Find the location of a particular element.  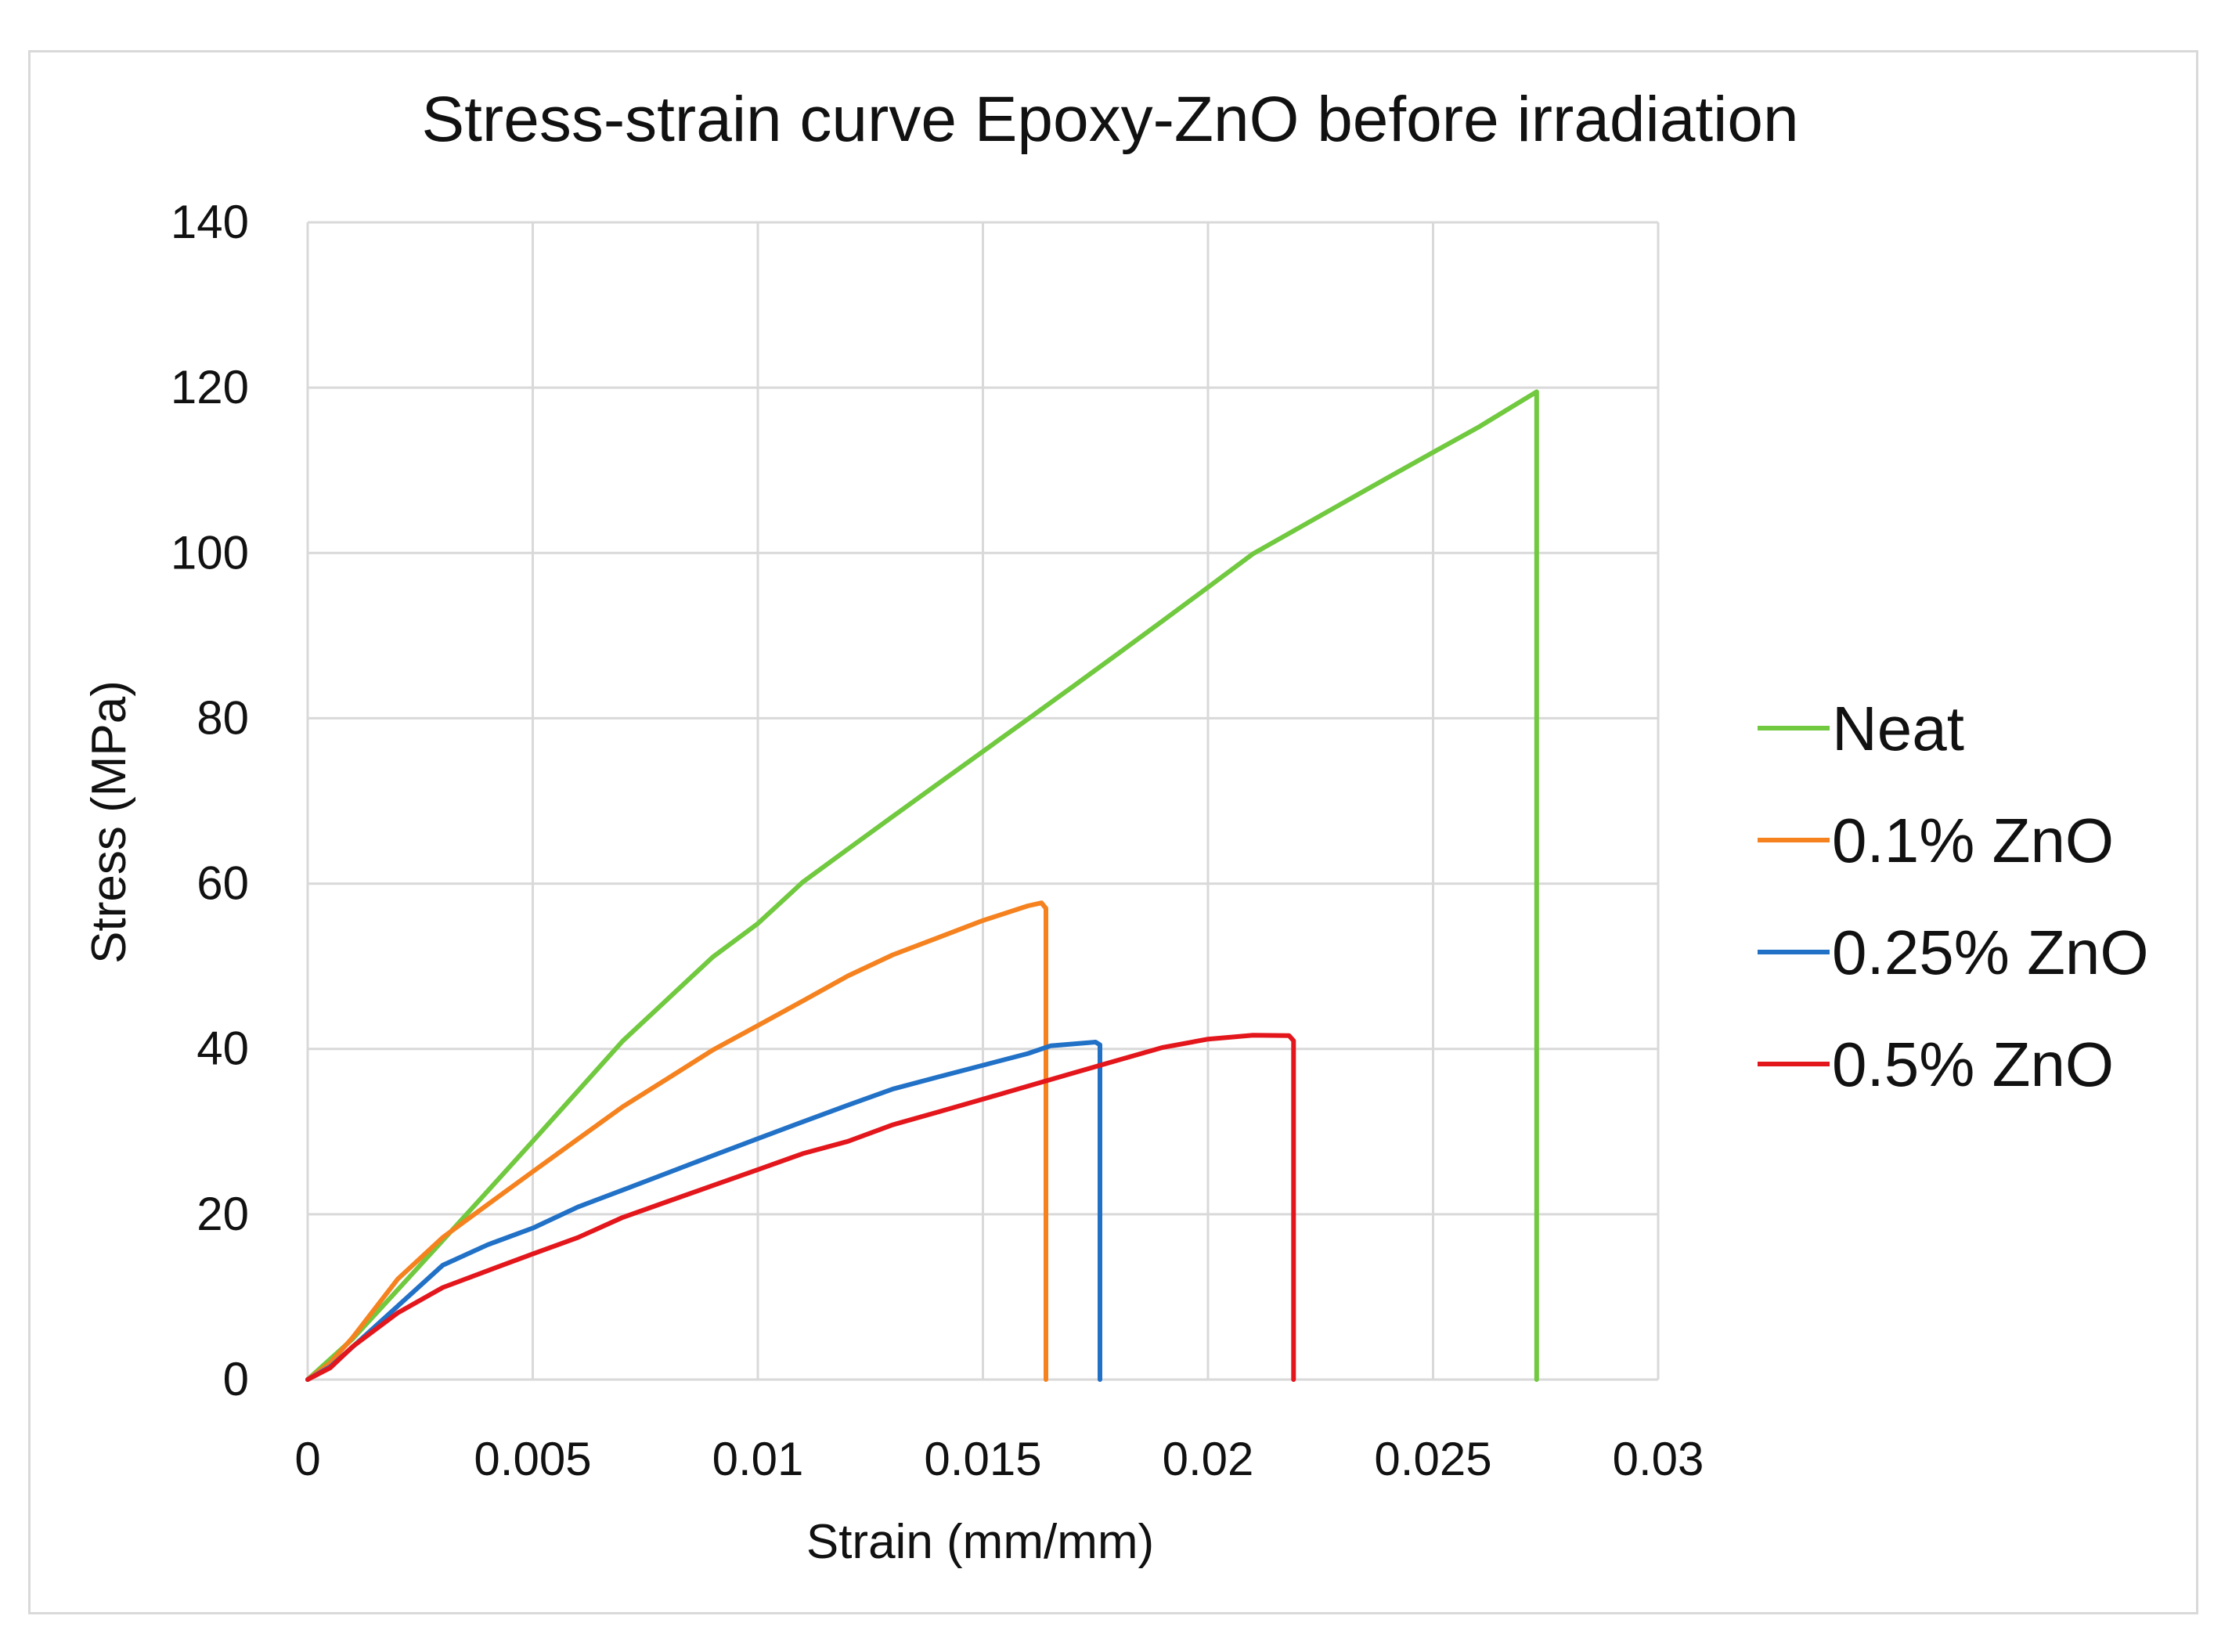

x-tick-label: 0 is located at coordinates (307, 1459).